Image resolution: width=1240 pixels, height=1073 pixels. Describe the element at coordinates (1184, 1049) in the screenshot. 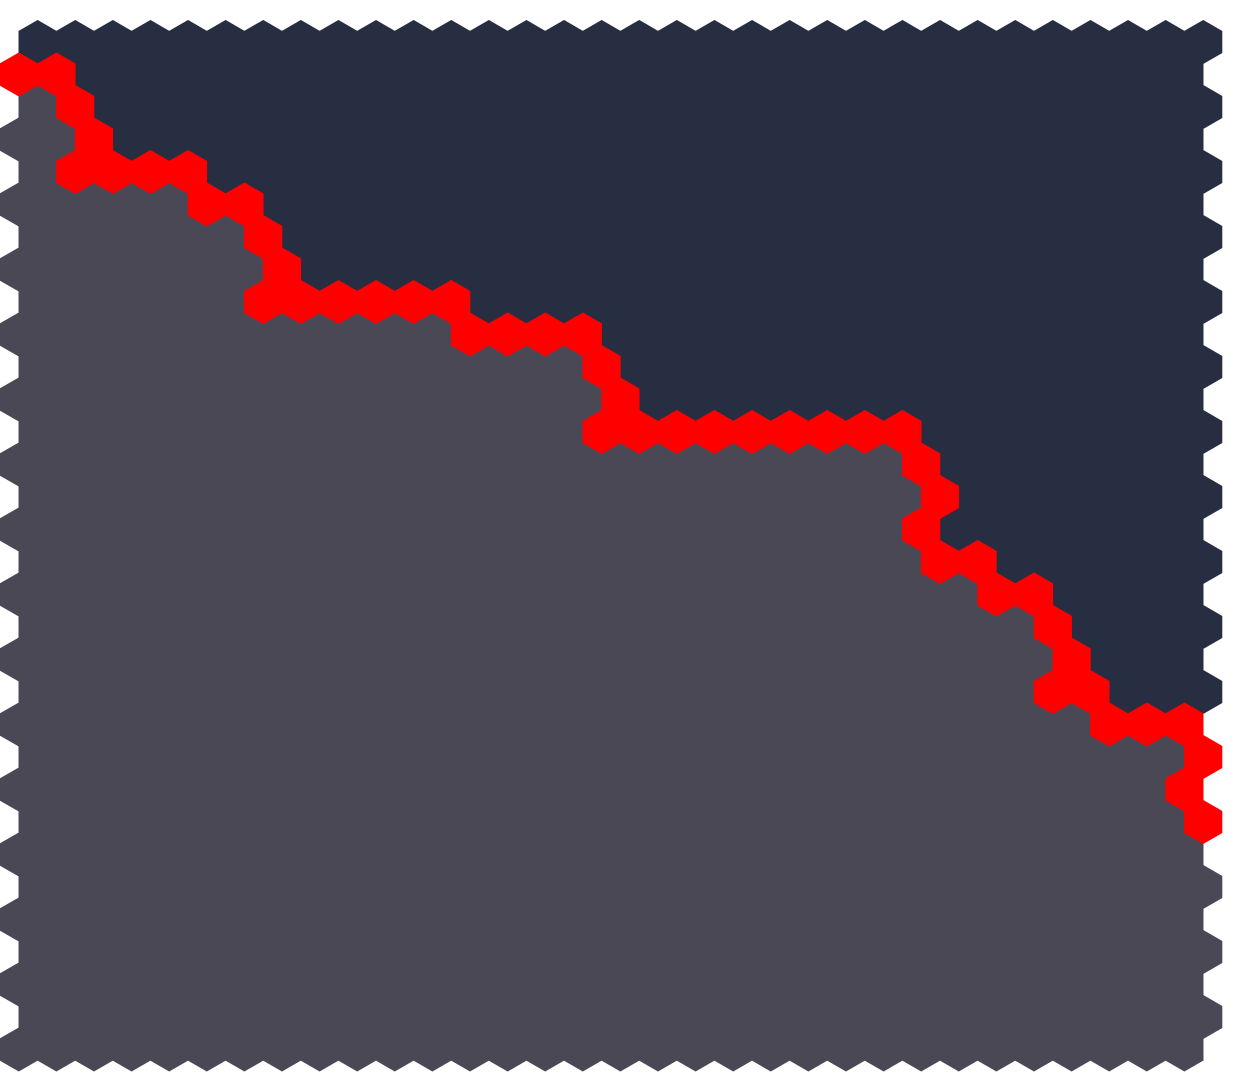

I see `lower-cell` at that location.